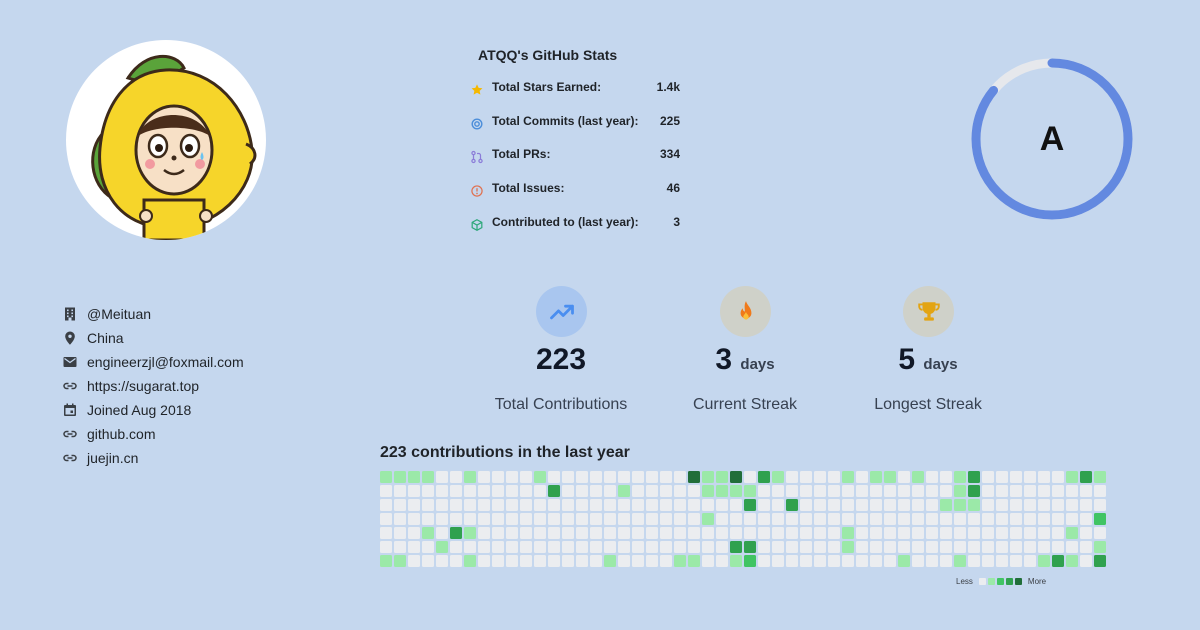 The height and width of the screenshot is (630, 1200). Describe the element at coordinates (70, 434) in the screenshot. I see `link-icon` at that location.